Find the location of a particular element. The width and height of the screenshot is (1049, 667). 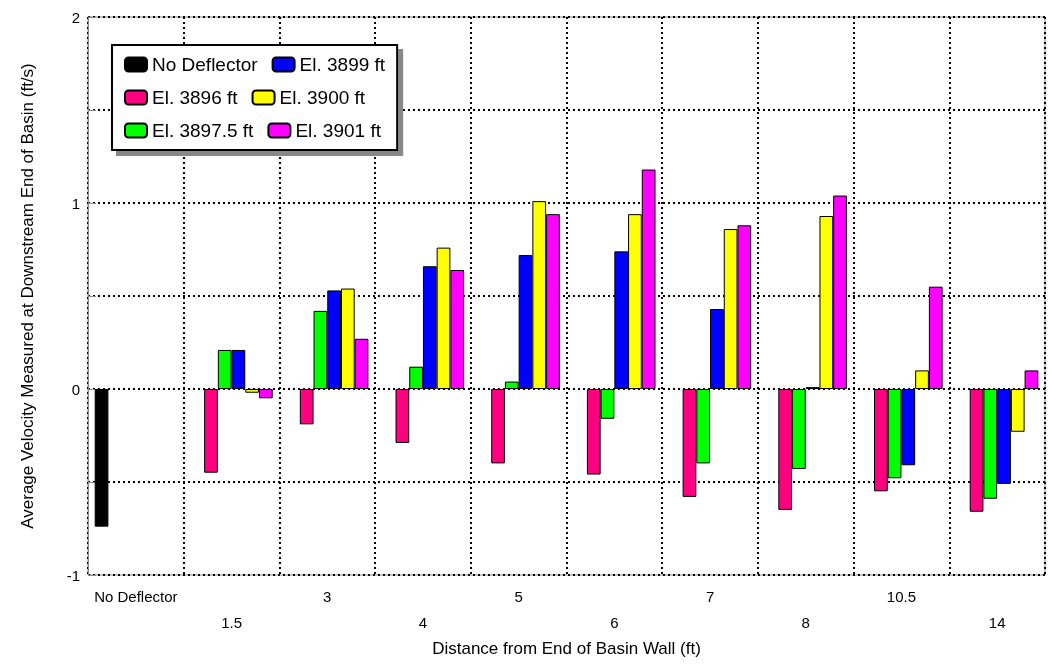

y-tick-label: -1 is located at coordinates (73, 575).